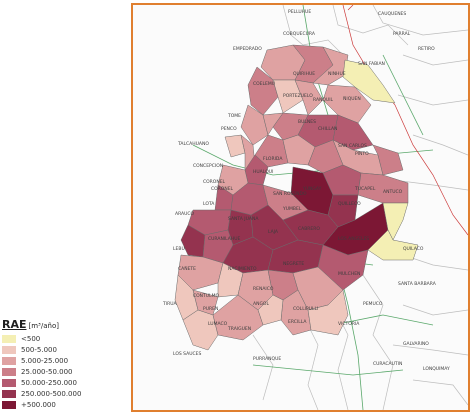 The image size is (474, 418). I want to click on place-label: PORTEZUELO, so click(298, 96).